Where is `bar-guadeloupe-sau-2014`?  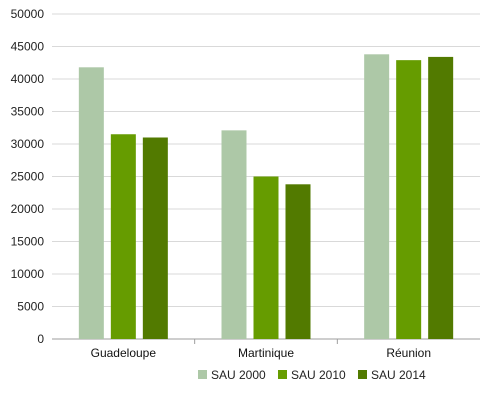
bar-guadeloupe-sau-2014 is located at coordinates (155, 238).